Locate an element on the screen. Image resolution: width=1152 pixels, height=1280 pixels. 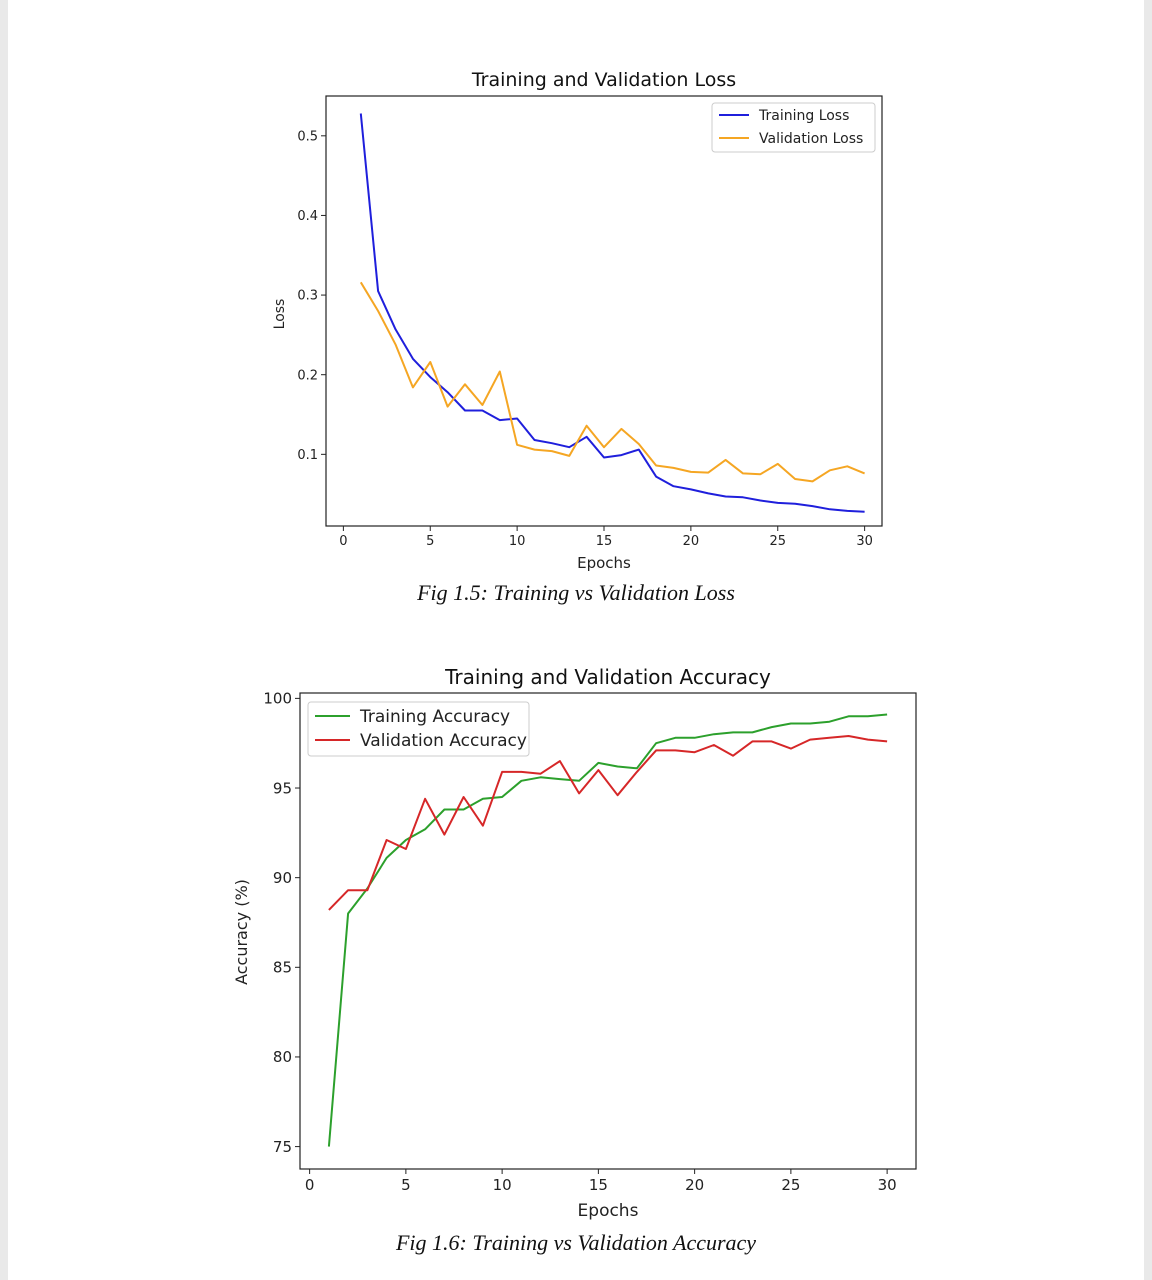
loss-y-tick-label: 0.4 is located at coordinates (307, 216).